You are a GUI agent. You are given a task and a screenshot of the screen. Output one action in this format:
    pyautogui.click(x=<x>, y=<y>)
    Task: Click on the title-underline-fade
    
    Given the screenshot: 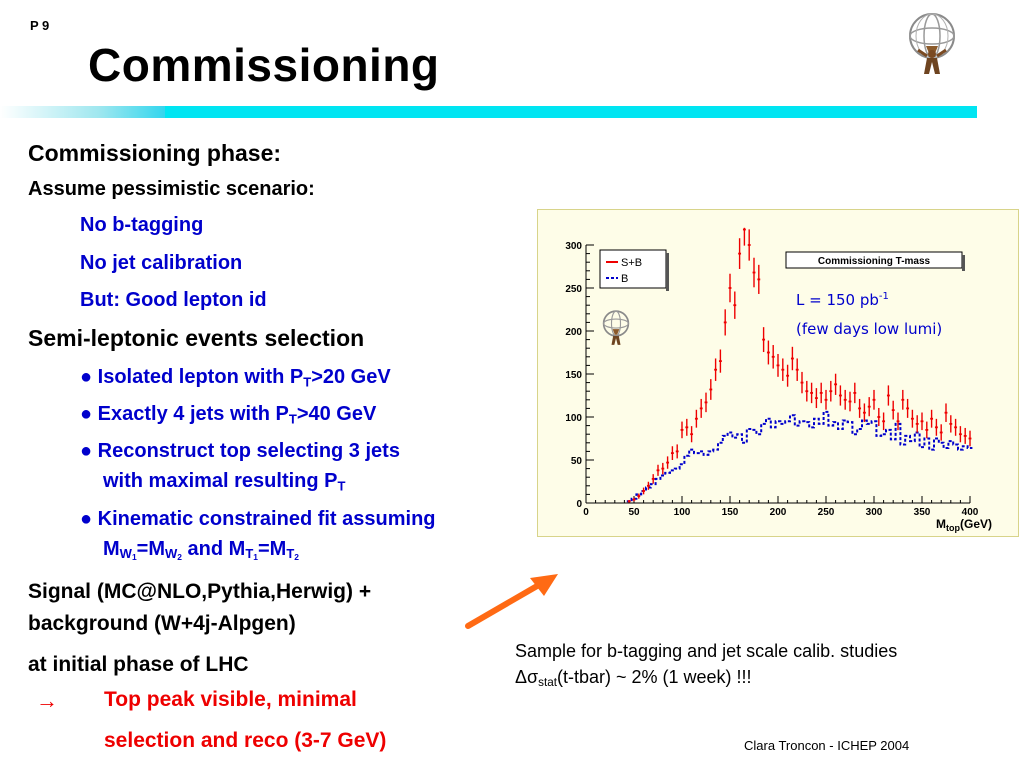 What is the action you would take?
    pyautogui.click(x=82, y=112)
    